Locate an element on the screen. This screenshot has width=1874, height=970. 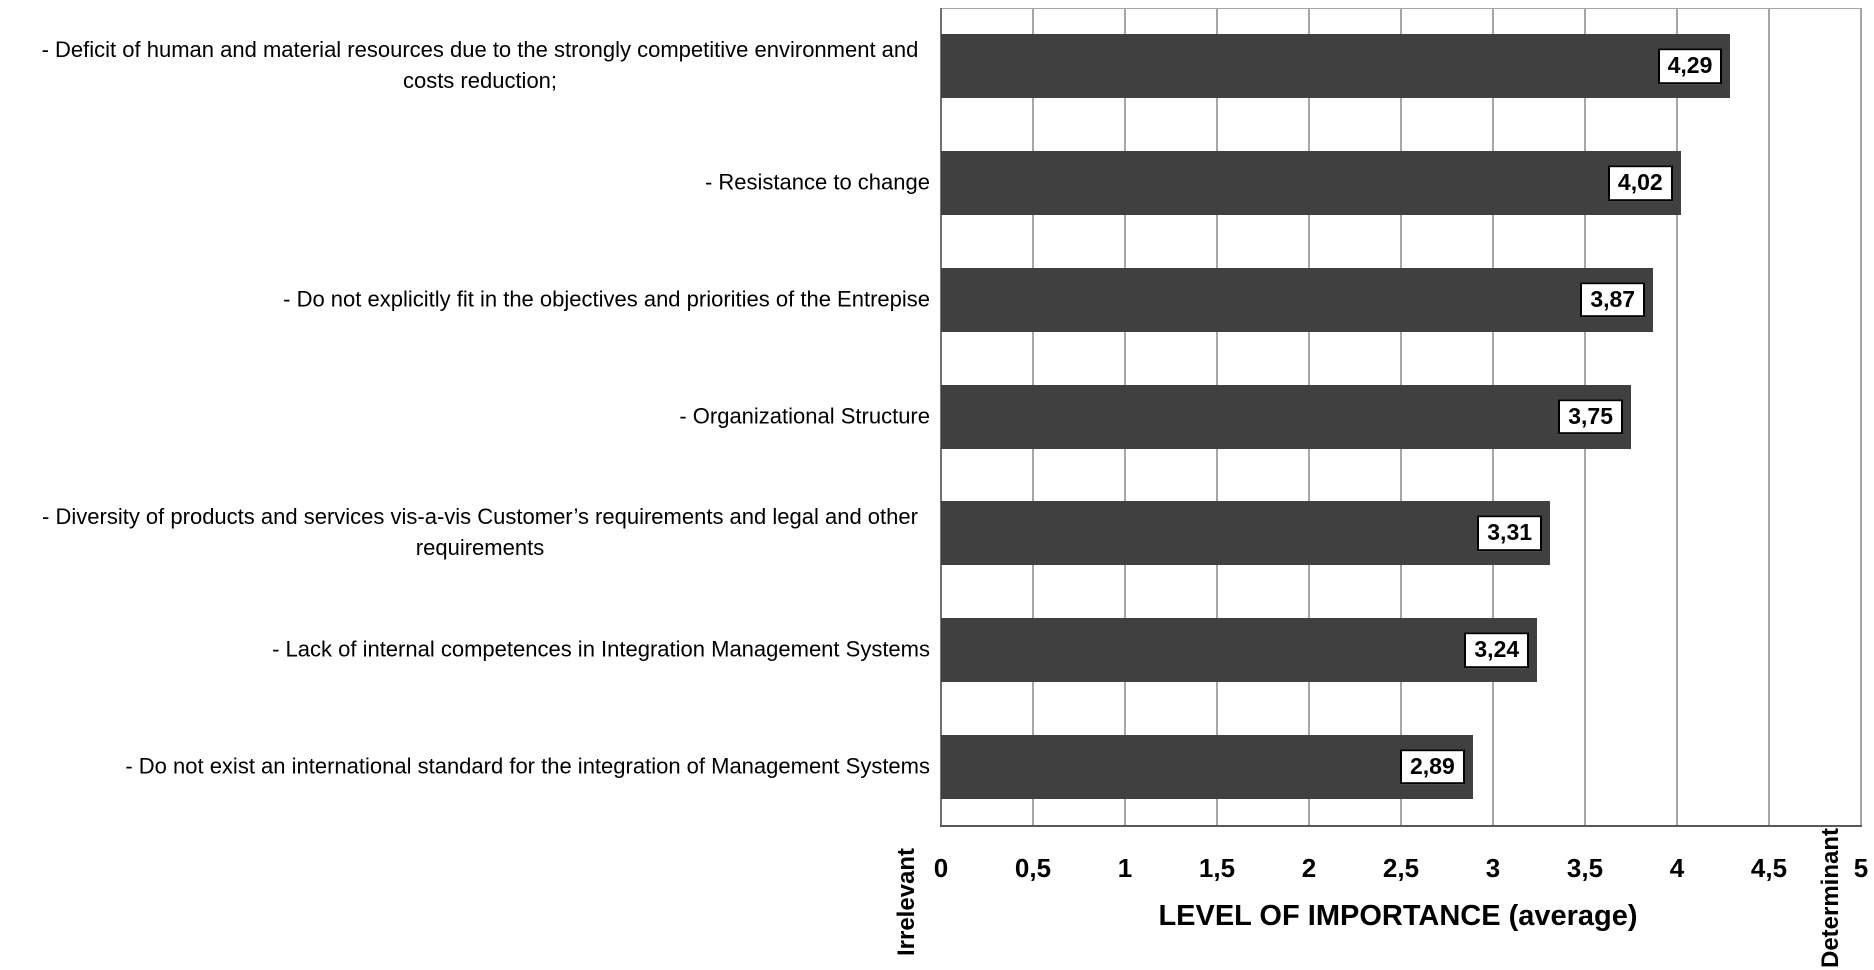
x-tick-label: 5 is located at coordinates (1861, 868).